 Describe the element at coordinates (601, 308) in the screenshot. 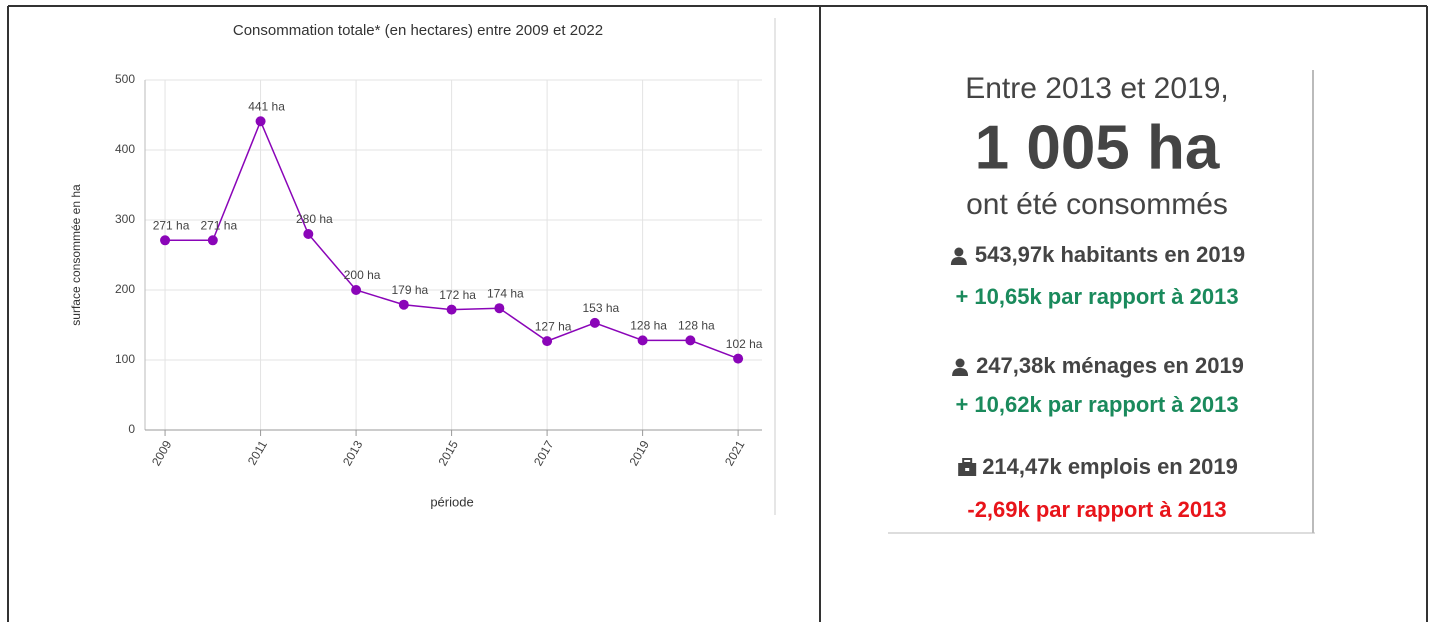

I see `value-label: 153 ha` at that location.